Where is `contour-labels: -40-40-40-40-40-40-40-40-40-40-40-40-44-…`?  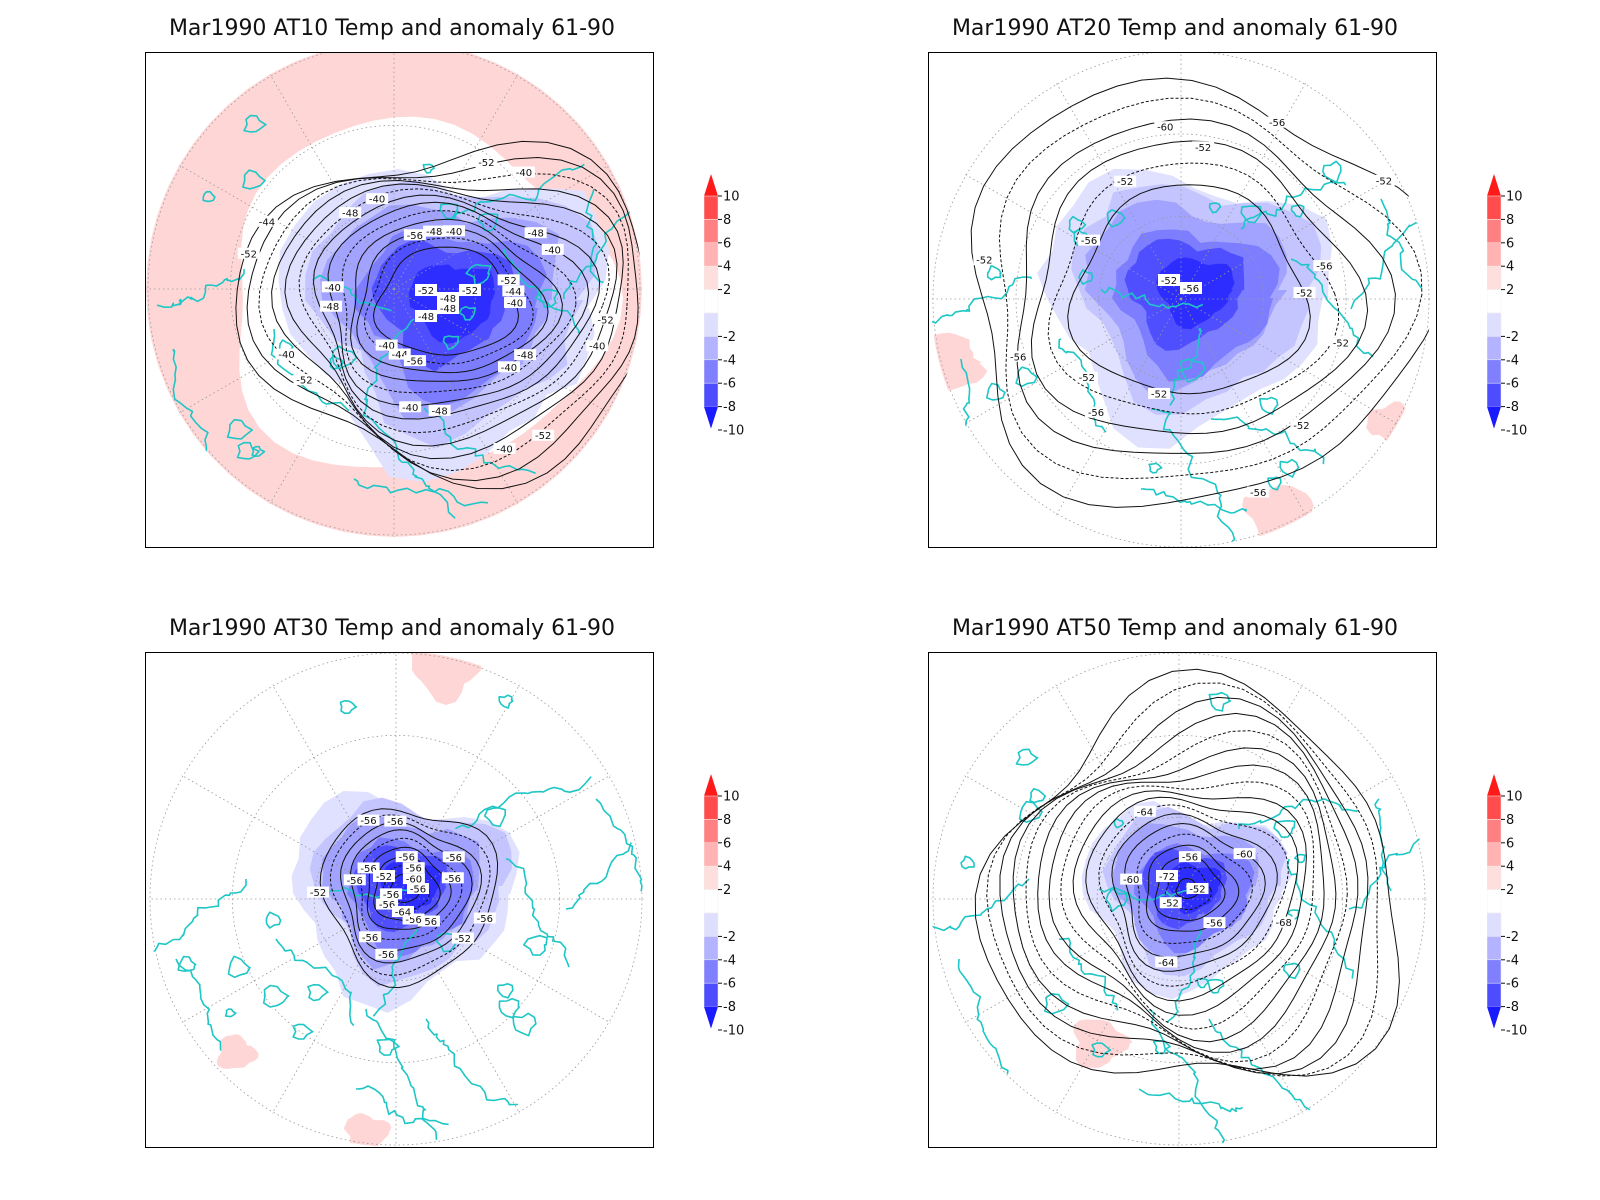 contour-labels: -40-40-40-40-40-40-40-40-40-40-40-40-44-… is located at coordinates (427, 305).